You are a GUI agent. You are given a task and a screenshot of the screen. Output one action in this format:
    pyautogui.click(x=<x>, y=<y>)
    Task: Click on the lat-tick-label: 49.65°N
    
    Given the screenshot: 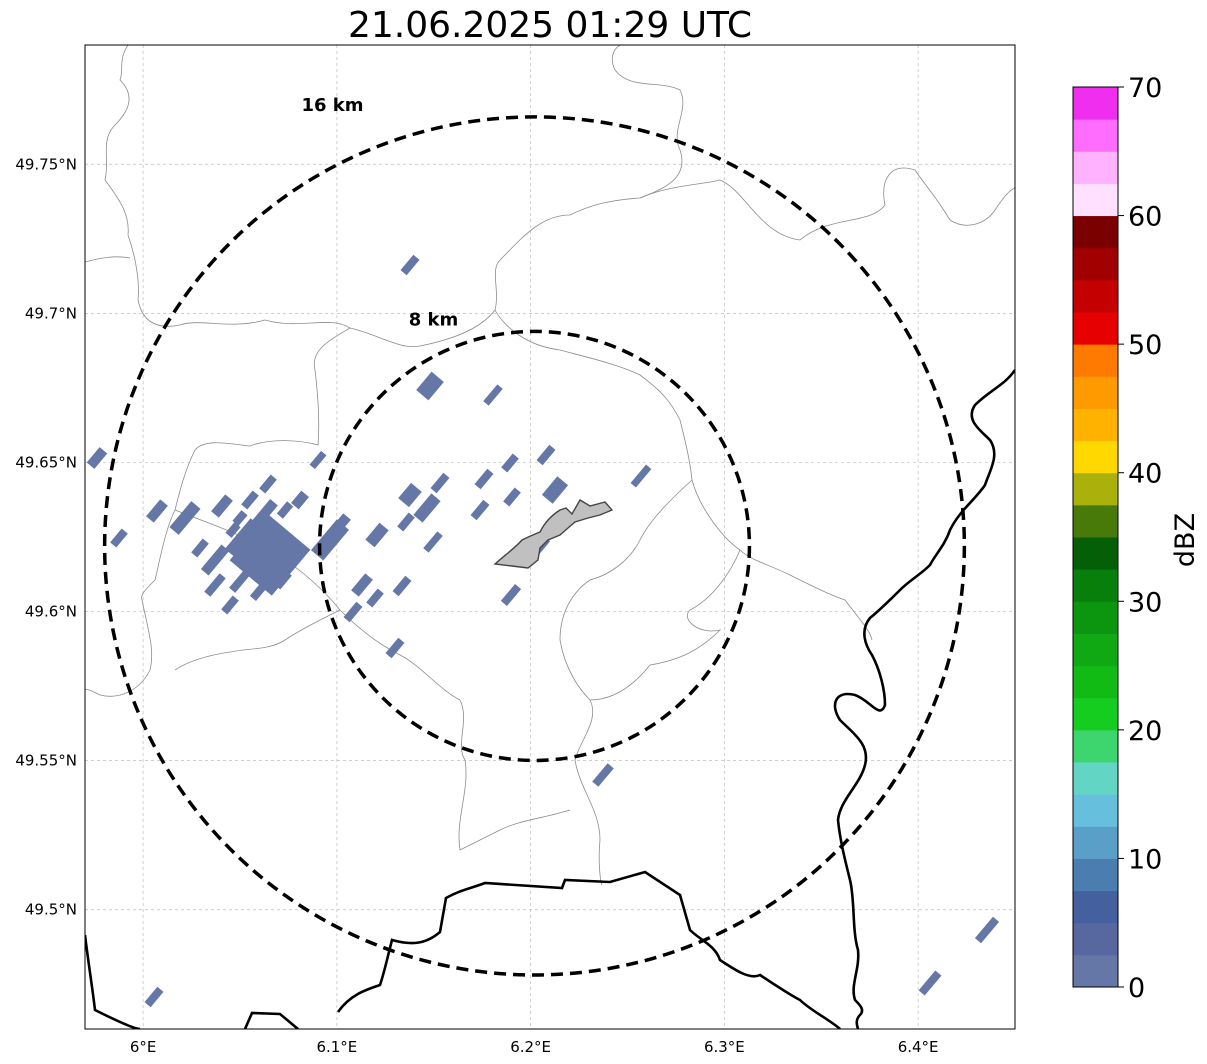 What is the action you would take?
    pyautogui.click(x=46, y=462)
    